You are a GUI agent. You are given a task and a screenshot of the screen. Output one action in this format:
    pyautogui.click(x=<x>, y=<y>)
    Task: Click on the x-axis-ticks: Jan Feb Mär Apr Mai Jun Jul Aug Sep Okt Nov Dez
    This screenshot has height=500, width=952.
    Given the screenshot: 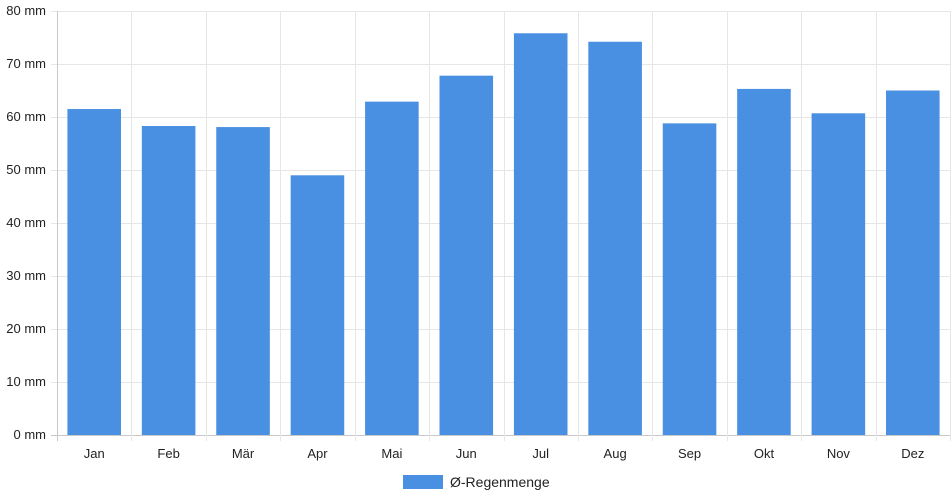 What is the action you would take?
    pyautogui.click(x=504, y=453)
    